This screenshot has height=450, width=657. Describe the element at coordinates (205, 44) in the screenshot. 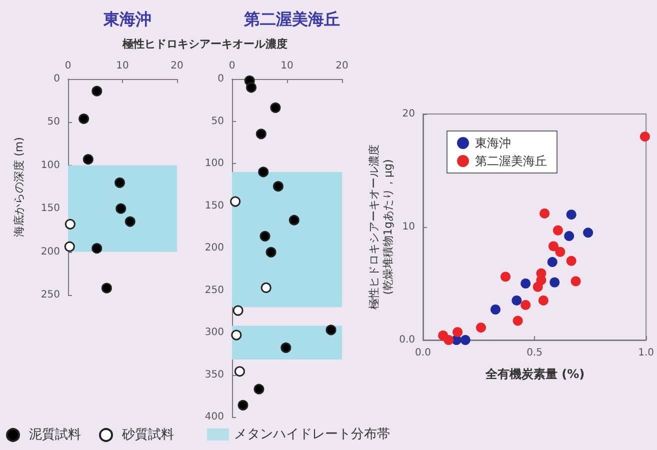

I see `x-axis-title: 極性ヒドロキシアーキオール濃度` at that location.